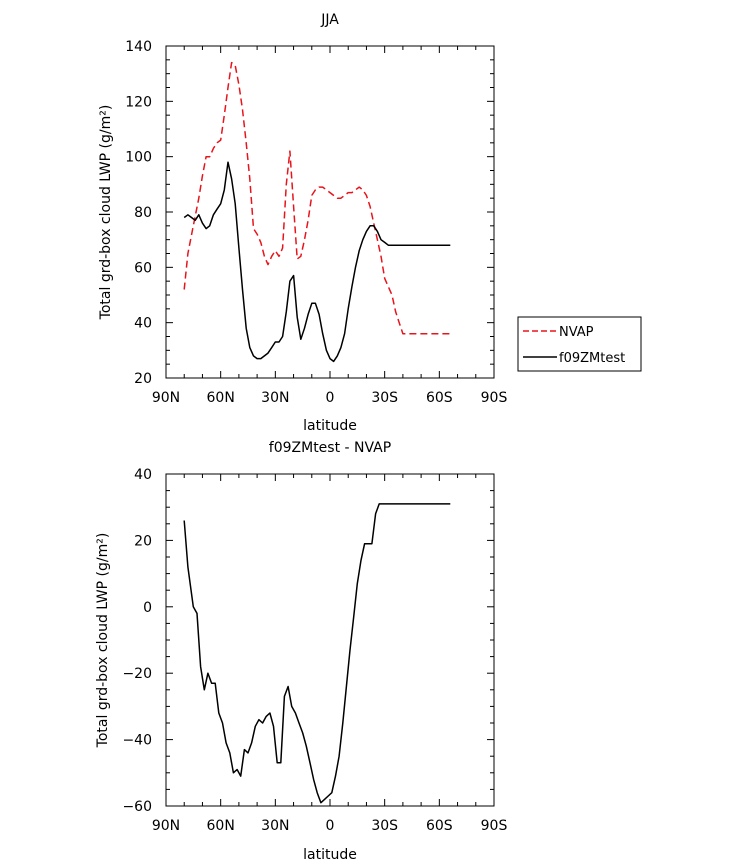 This screenshot has width=733, height=866. What do you see at coordinates (143, 268) in the screenshot?
I see `y-tick-label: 60` at bounding box center [143, 268].